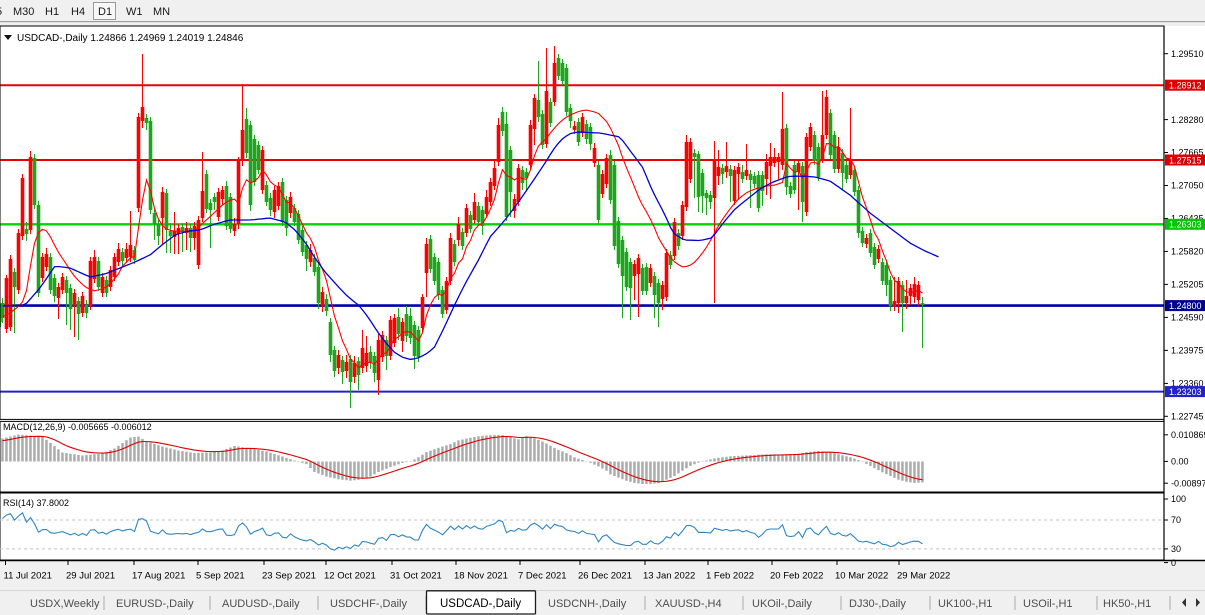  I want to click on svg-text: 0, so click(1173, 563).